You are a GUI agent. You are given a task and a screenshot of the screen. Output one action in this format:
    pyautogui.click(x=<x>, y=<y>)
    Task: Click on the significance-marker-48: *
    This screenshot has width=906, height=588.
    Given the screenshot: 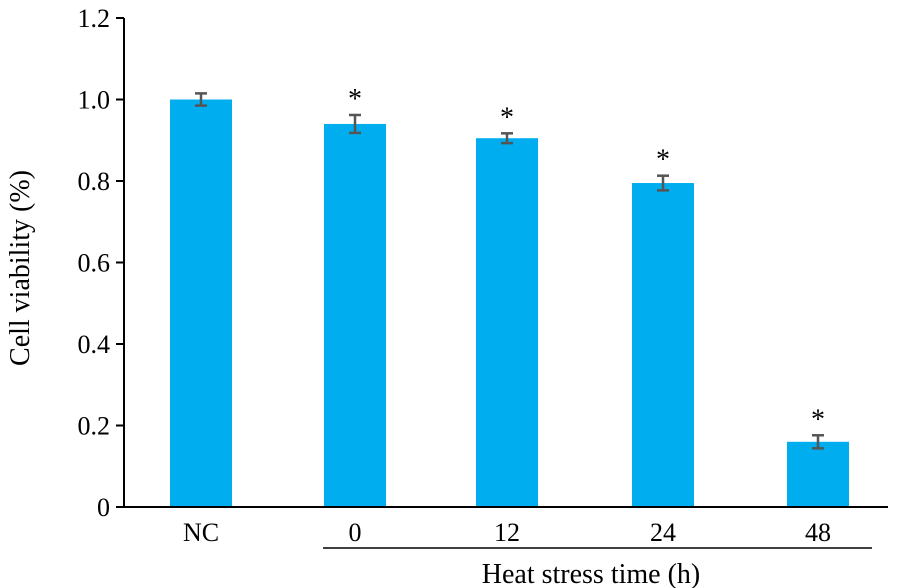 What is the action you would take?
    pyautogui.click(x=818, y=419)
    